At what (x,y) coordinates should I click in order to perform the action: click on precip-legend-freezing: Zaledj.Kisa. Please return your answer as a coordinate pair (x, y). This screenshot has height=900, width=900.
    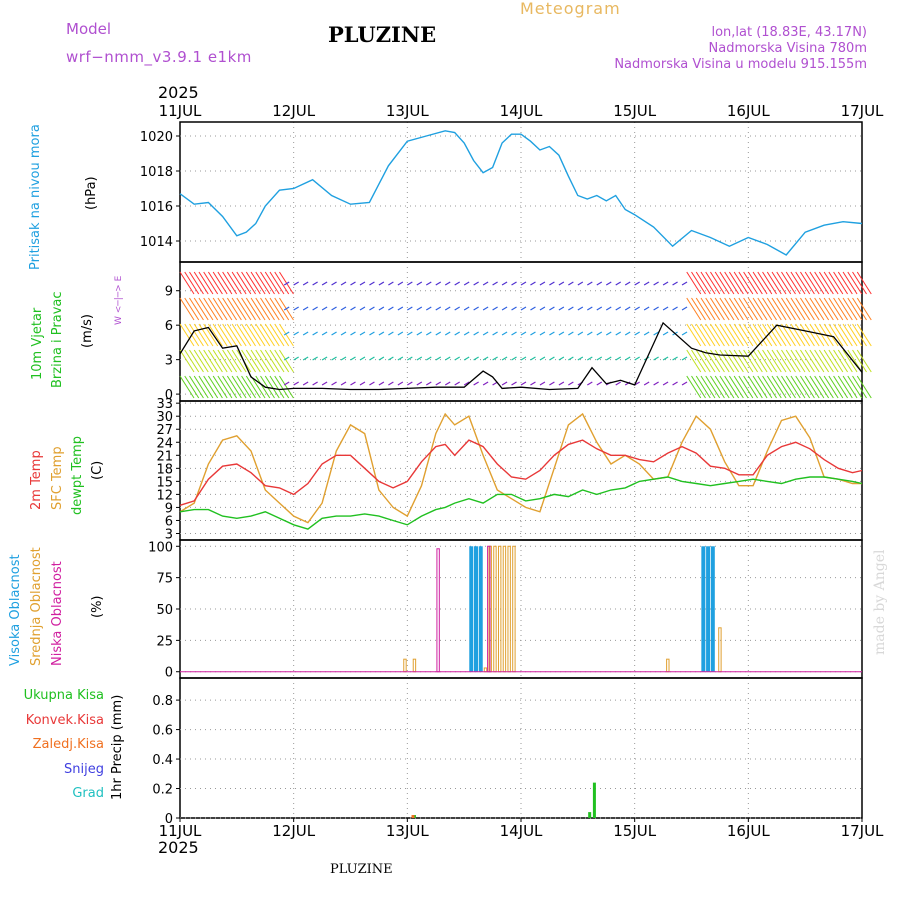
    Looking at the image, I should click on (68, 744).